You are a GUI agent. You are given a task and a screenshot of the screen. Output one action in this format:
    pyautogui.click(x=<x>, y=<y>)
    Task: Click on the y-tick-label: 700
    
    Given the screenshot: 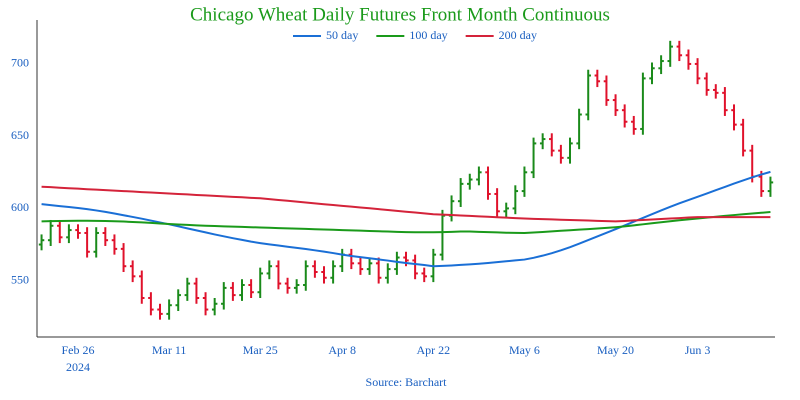 What is the action you would take?
    pyautogui.click(x=20, y=63)
    